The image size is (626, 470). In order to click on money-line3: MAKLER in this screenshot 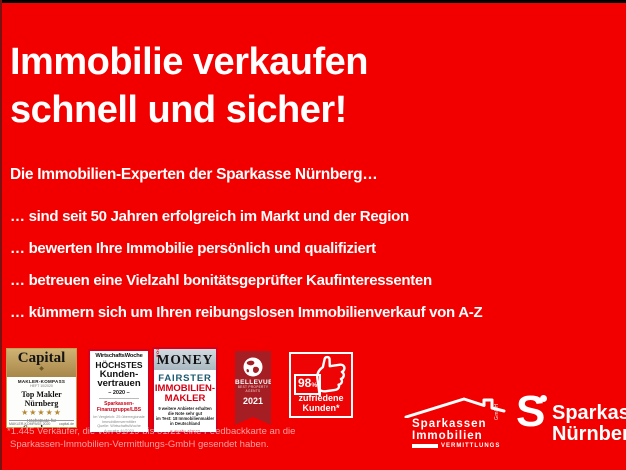, I will do `click(185, 398)`.